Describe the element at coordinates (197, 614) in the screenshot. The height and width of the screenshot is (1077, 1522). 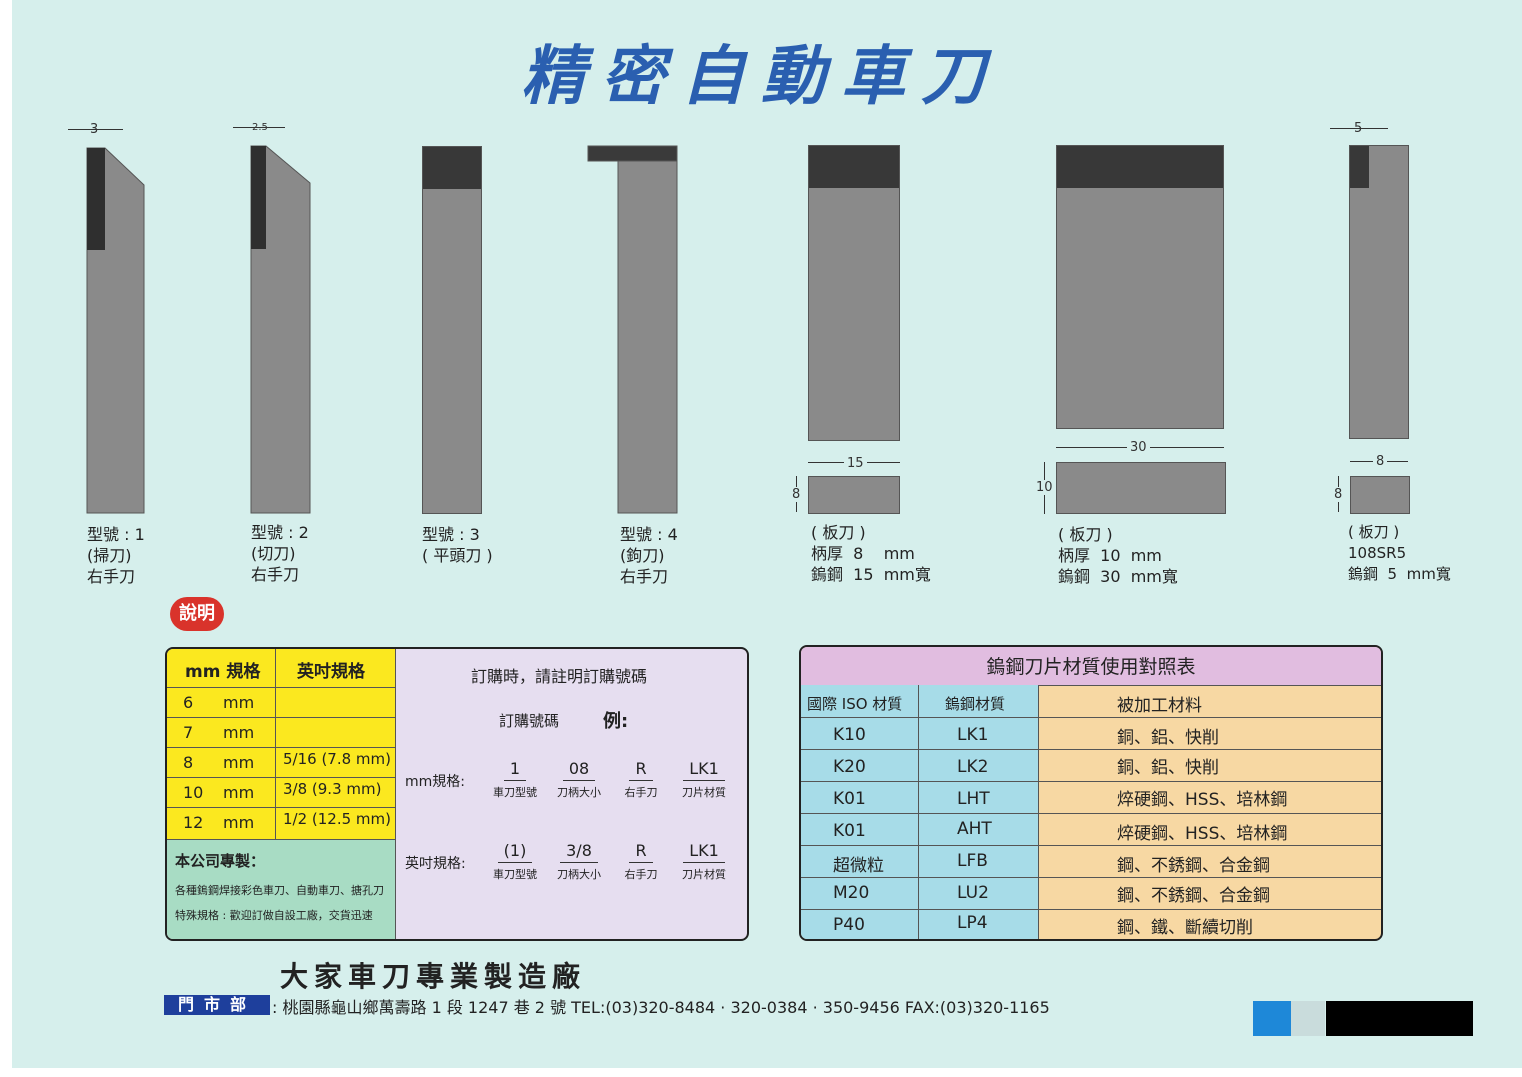
I see `explanation-badge: 說明` at that location.